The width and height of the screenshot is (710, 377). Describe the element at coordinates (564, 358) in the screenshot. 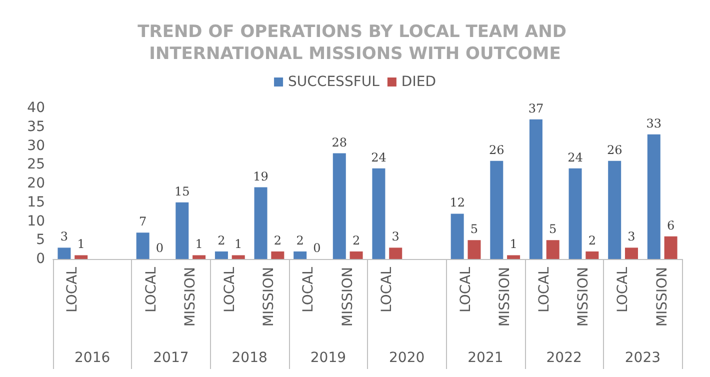

I see `text: 2022` at that location.